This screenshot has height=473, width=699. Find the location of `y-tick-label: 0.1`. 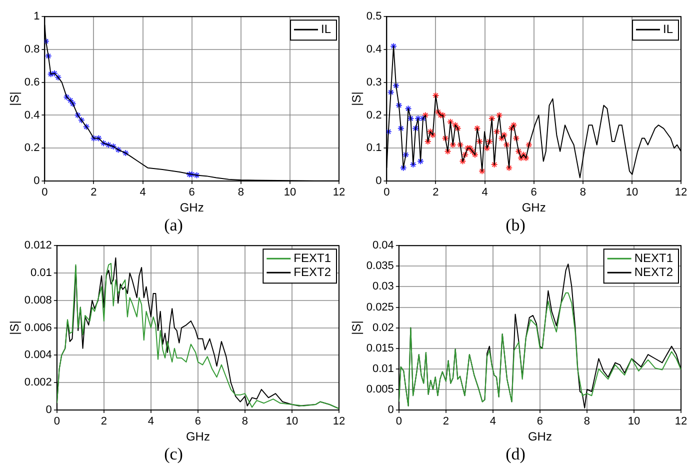

y-tick-label: 0.1 is located at coordinates (374, 148).